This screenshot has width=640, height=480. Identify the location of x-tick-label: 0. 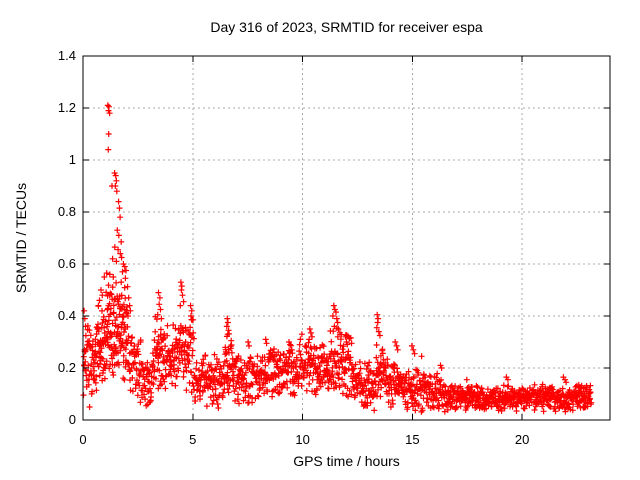
(83, 439).